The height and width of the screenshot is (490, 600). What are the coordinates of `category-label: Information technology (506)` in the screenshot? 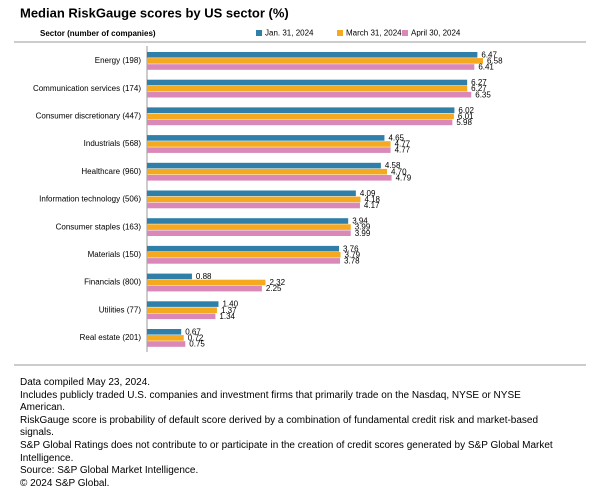 It's located at (90, 199).